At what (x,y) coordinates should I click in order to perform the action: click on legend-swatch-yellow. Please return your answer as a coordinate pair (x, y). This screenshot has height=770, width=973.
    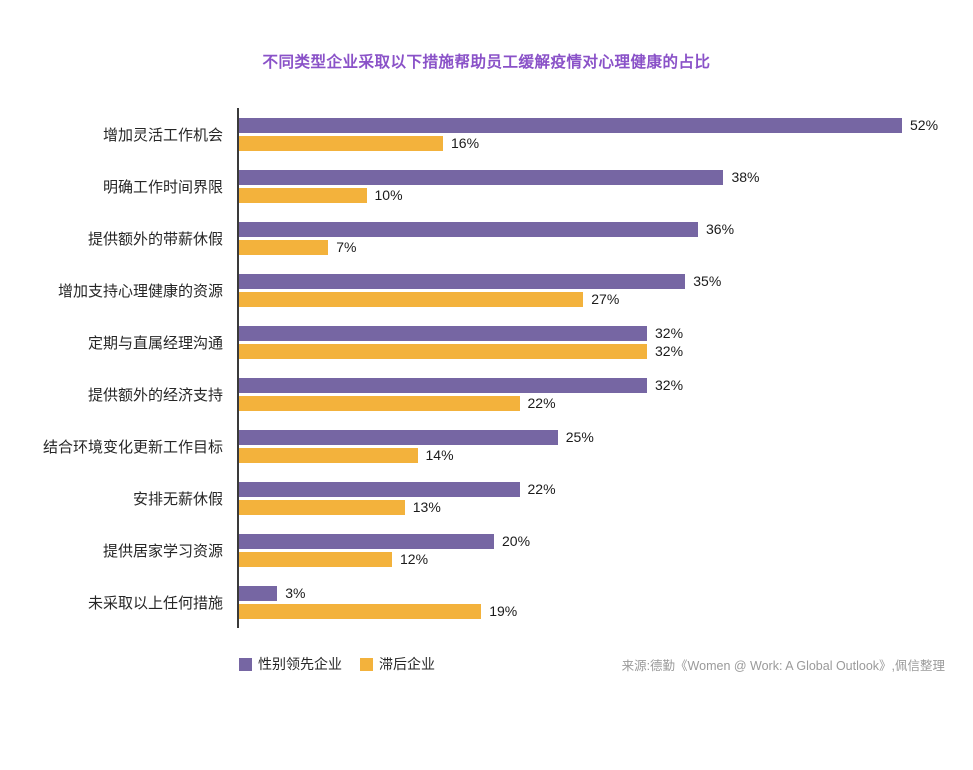
    Looking at the image, I should click on (366, 664).